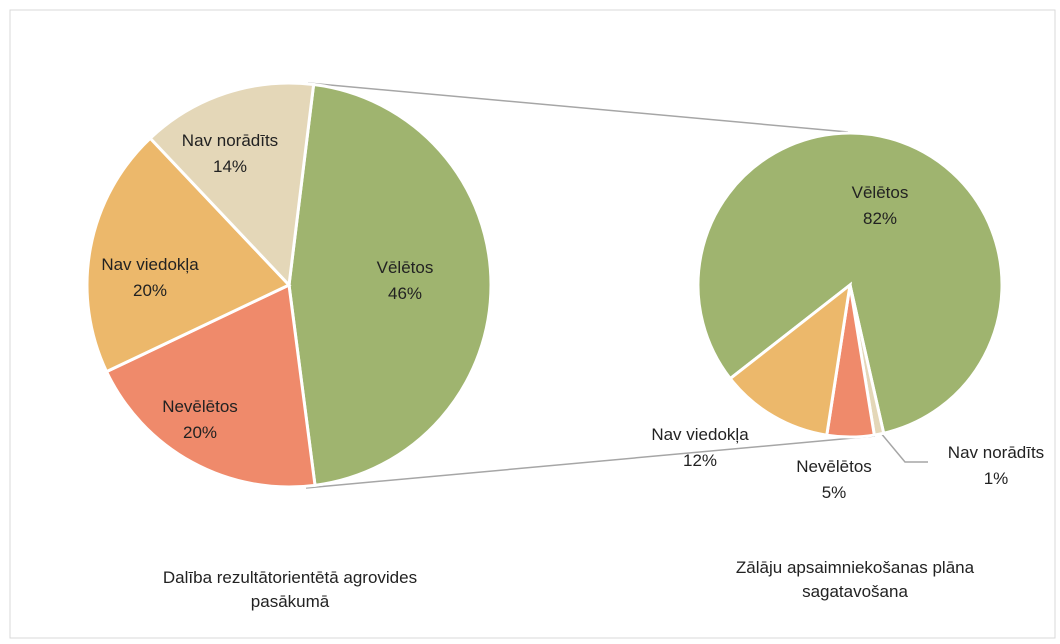 The width and height of the screenshot is (1060, 644). Describe the element at coordinates (834, 492) in the screenshot. I see `slice-value-label: 5%` at that location.